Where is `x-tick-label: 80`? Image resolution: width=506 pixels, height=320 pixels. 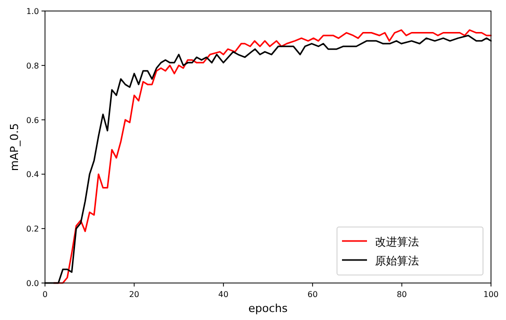 x-tick-label: 80 is located at coordinates (401, 294).